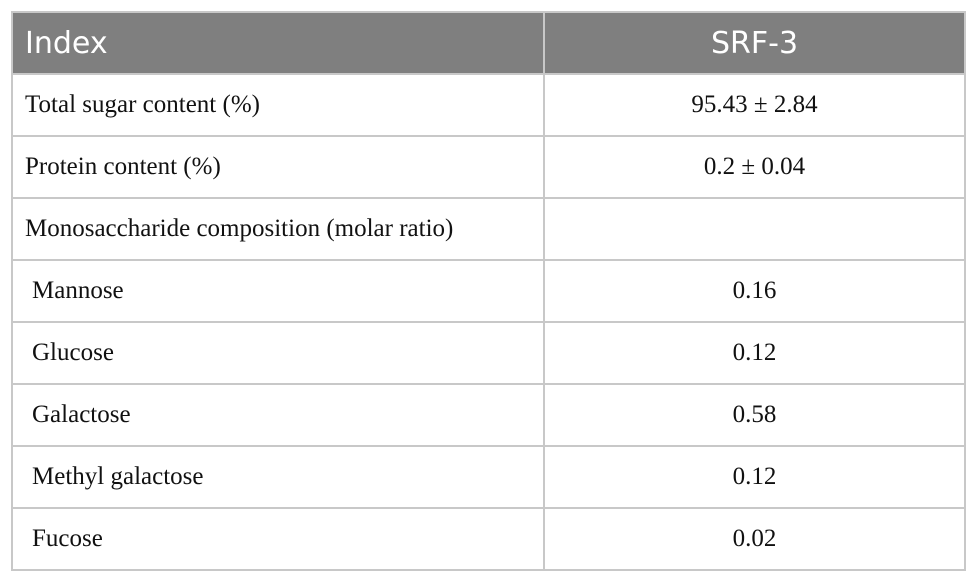  I want to click on table-cell: Galactose, so click(278, 415).